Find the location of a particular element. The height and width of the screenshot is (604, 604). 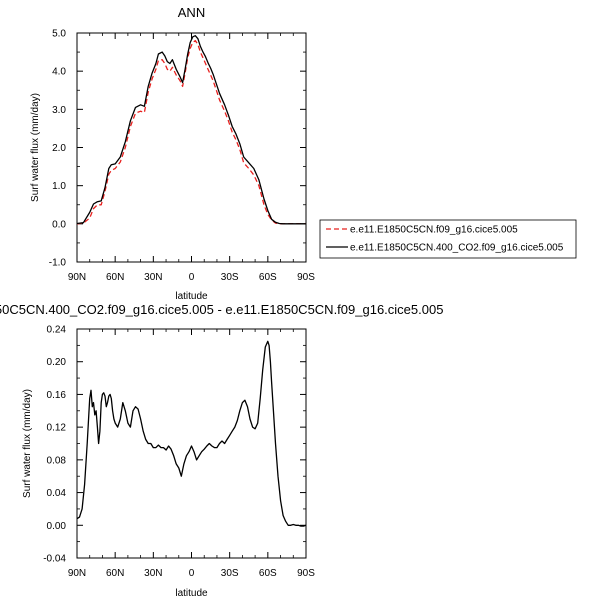

y-tick-label: 5.0 is located at coordinates (59, 34).